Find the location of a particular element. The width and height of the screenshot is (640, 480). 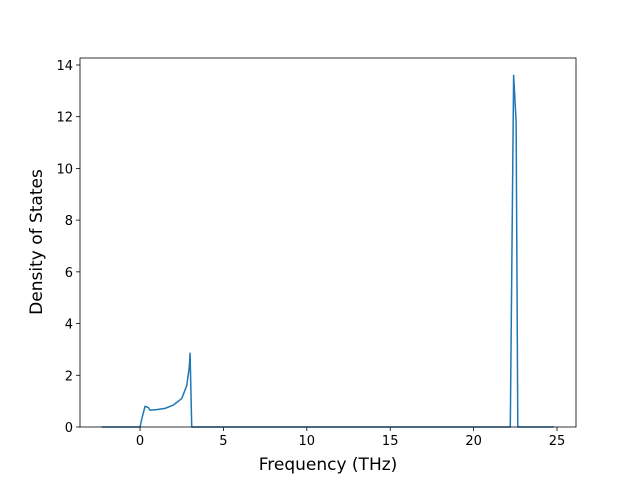

x-tick-label: 5 is located at coordinates (223, 441).